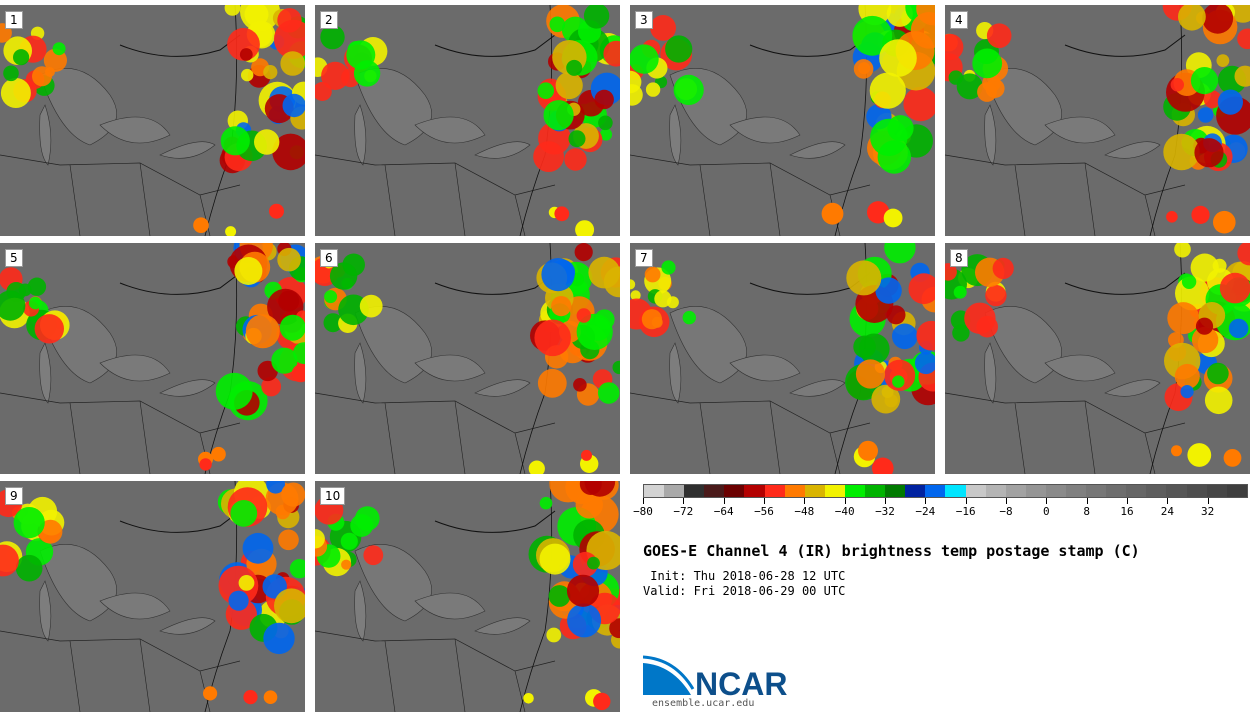 The width and height of the screenshot is (1260, 712). Describe the element at coordinates (959, 258) in the screenshot. I see `panel-number: 8` at that location.